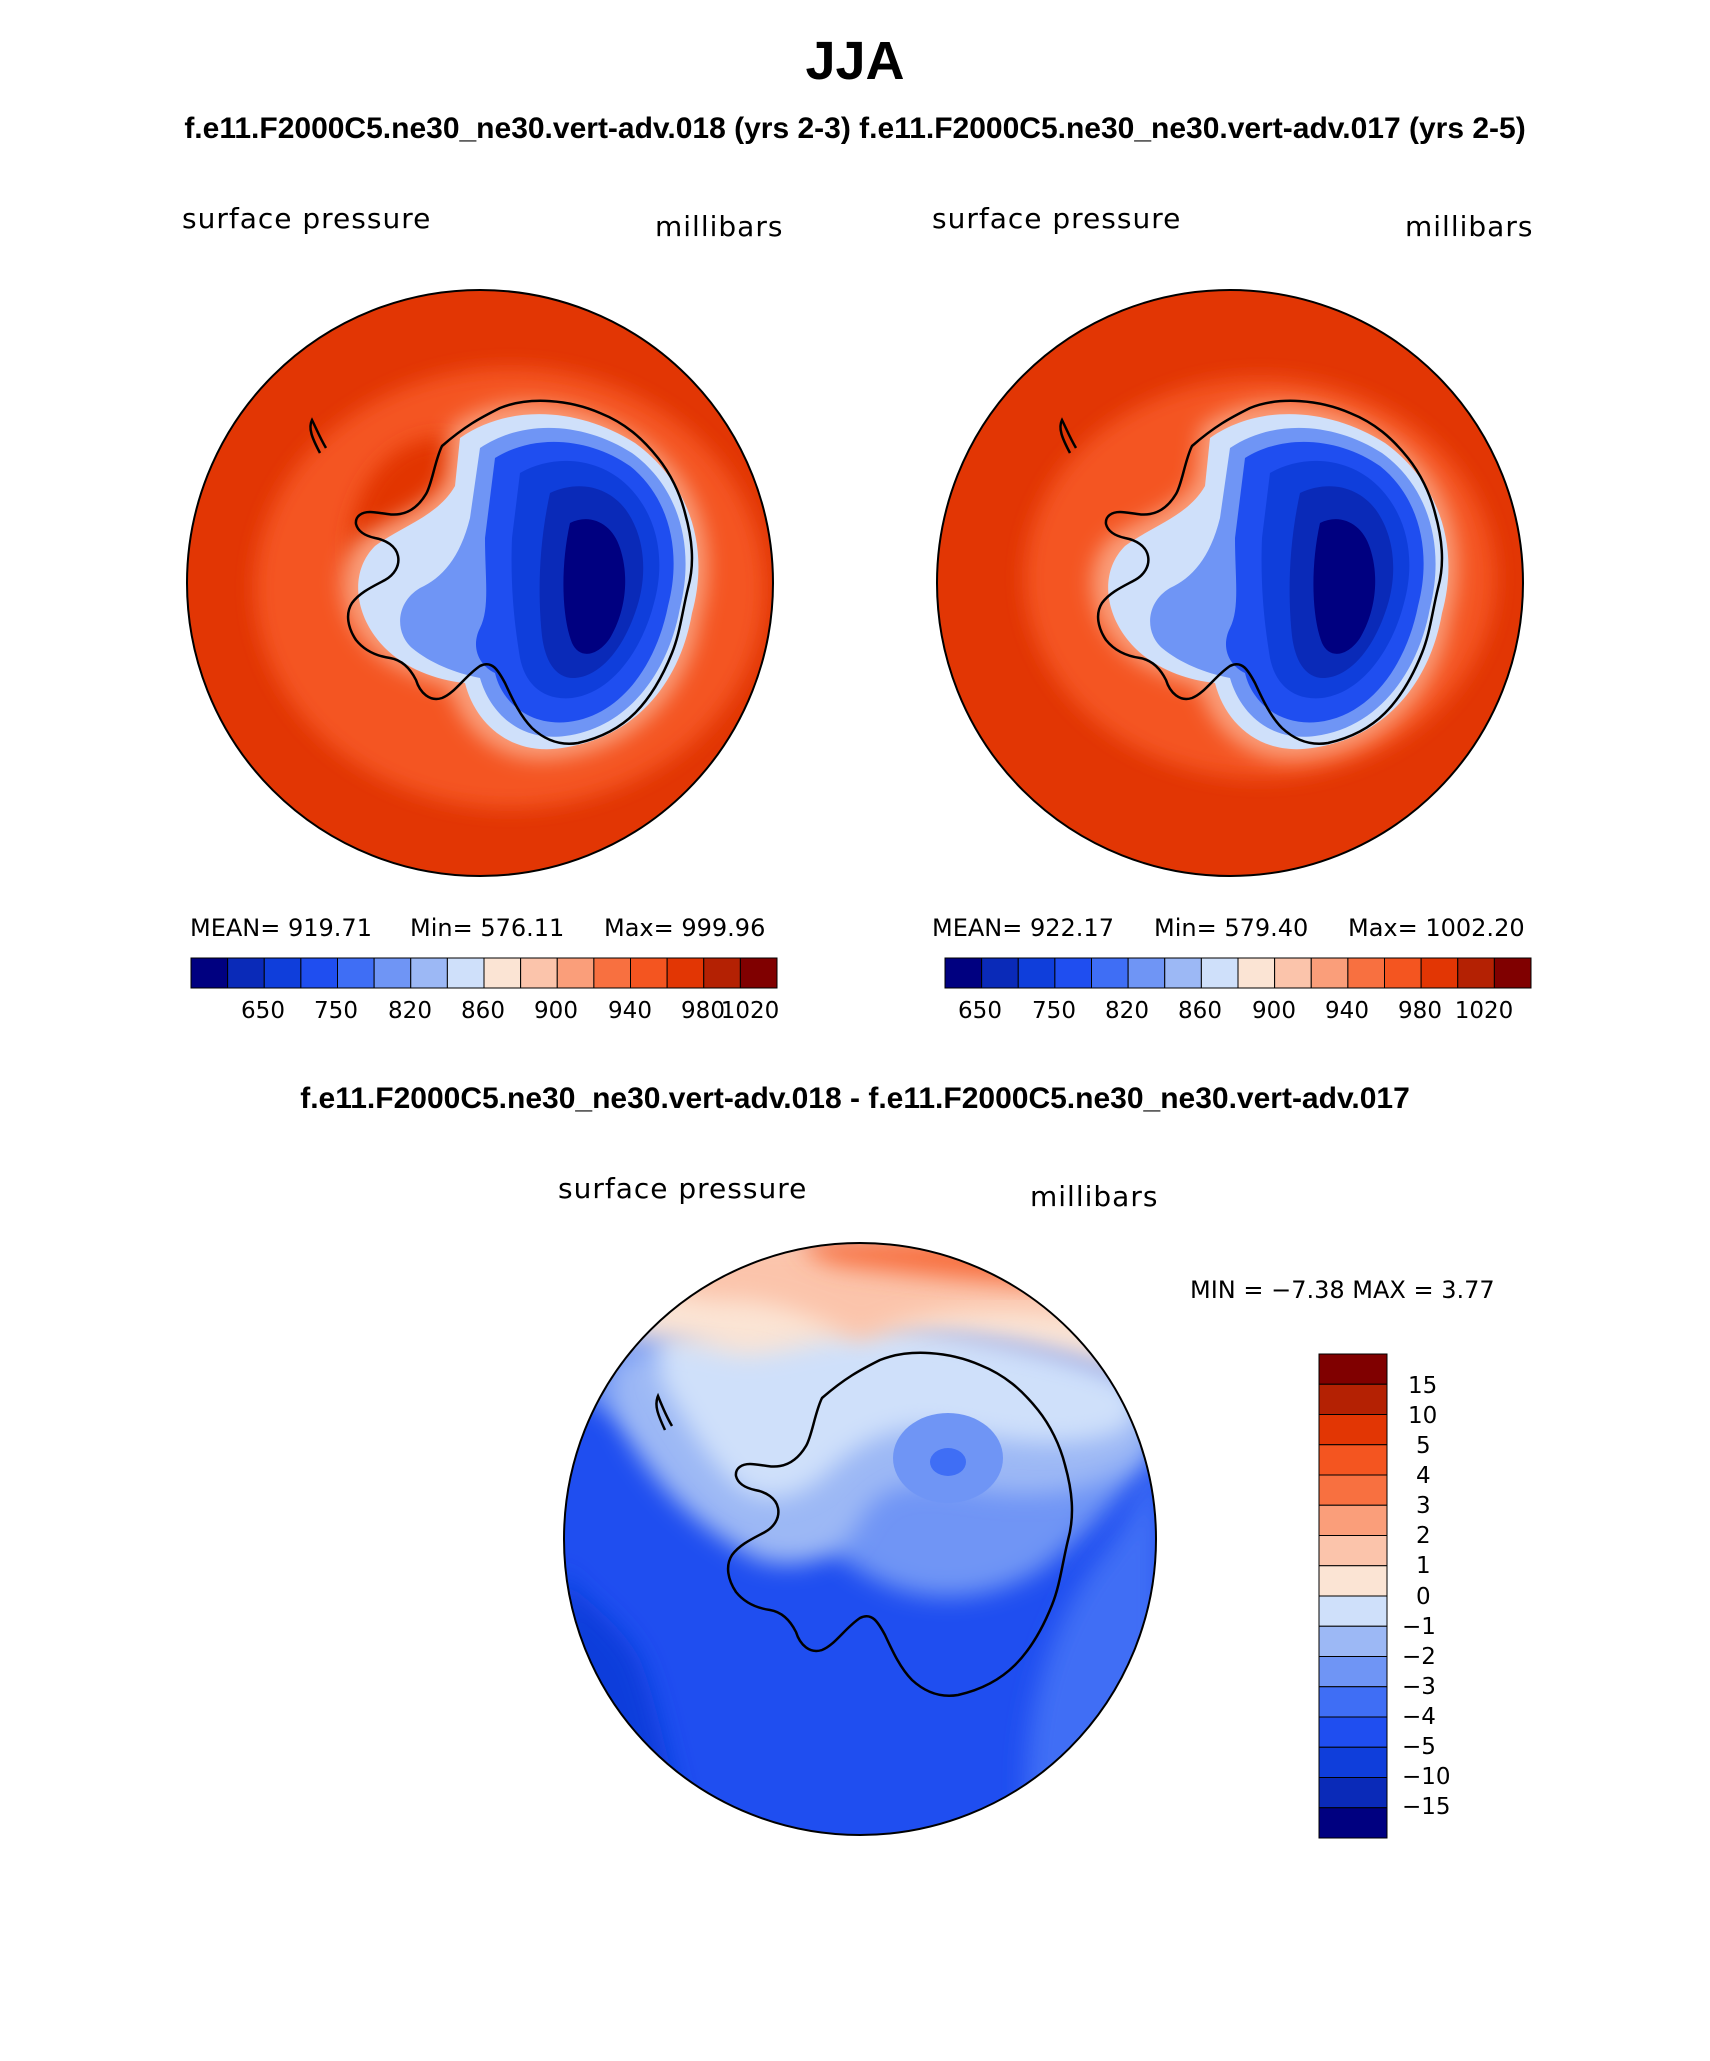  What do you see at coordinates (683, 1188) in the screenshot?
I see `diff-variable-label: surface pressure` at bounding box center [683, 1188].